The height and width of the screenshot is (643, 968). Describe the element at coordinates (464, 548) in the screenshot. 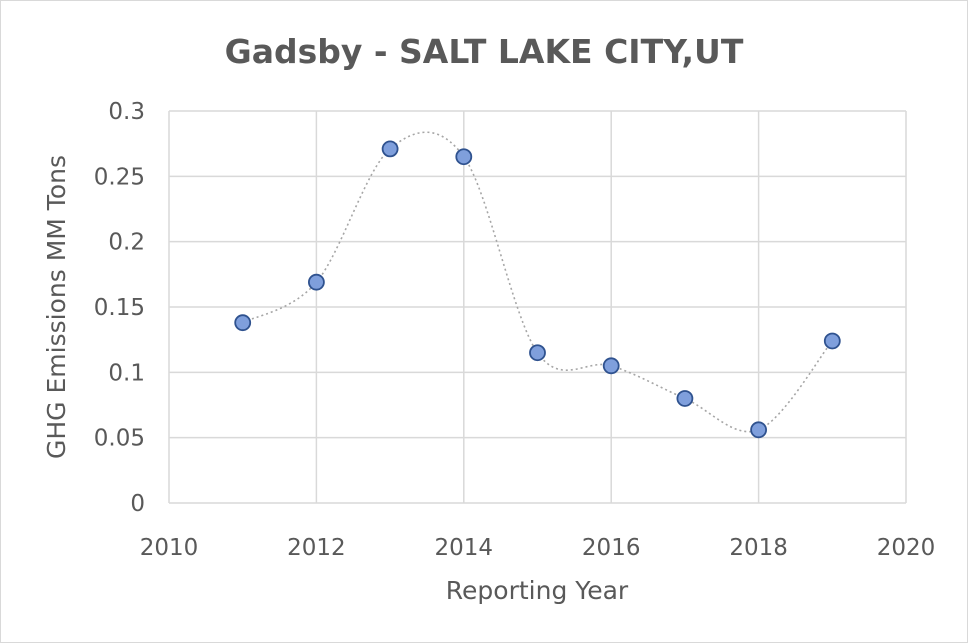

I see `x-tick-label: 2014` at that location.